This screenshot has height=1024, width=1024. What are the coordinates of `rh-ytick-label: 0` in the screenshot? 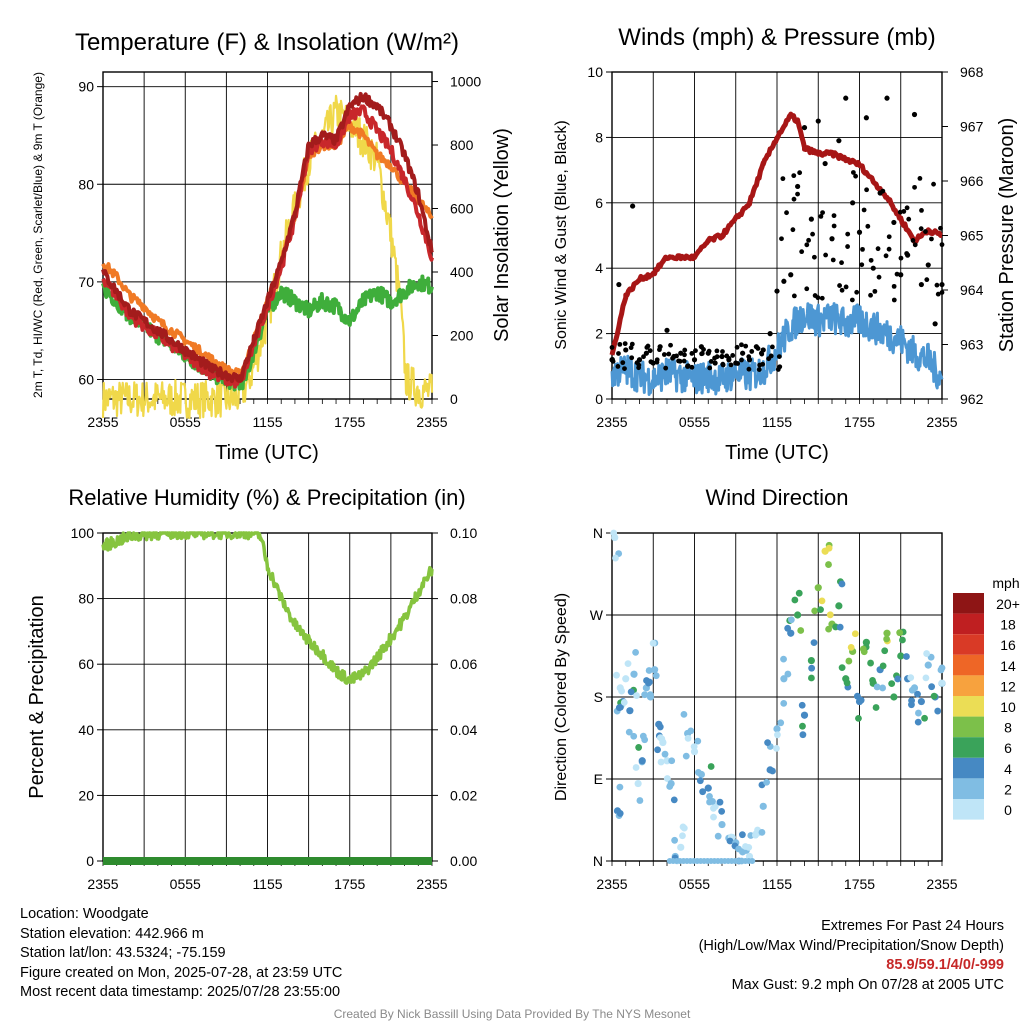 It's located at (90, 861).